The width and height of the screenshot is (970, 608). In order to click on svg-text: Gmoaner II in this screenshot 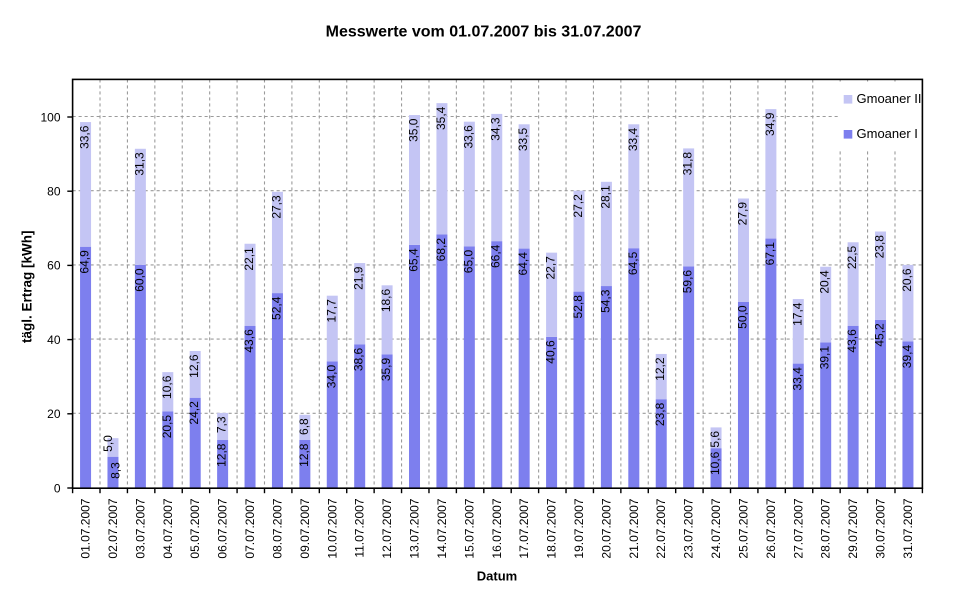, I will do `click(889, 98)`.